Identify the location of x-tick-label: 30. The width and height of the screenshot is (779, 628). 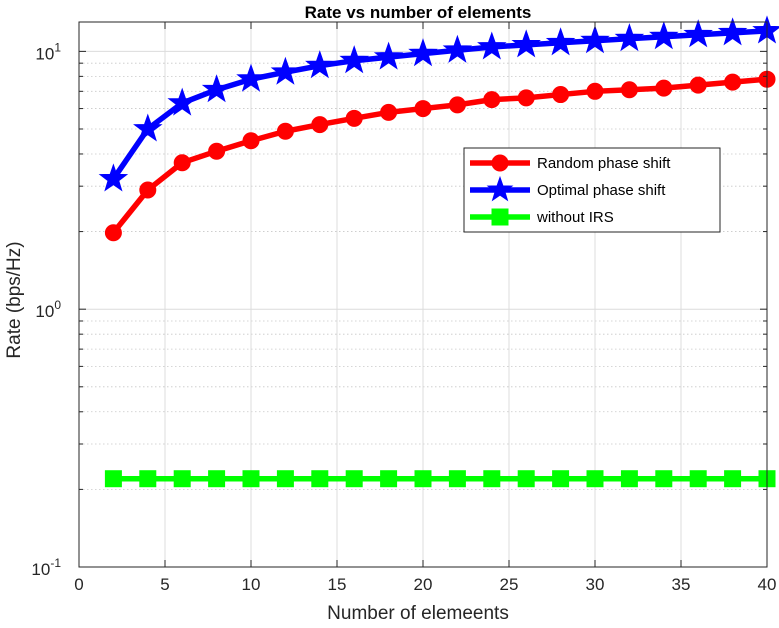
(595, 584).